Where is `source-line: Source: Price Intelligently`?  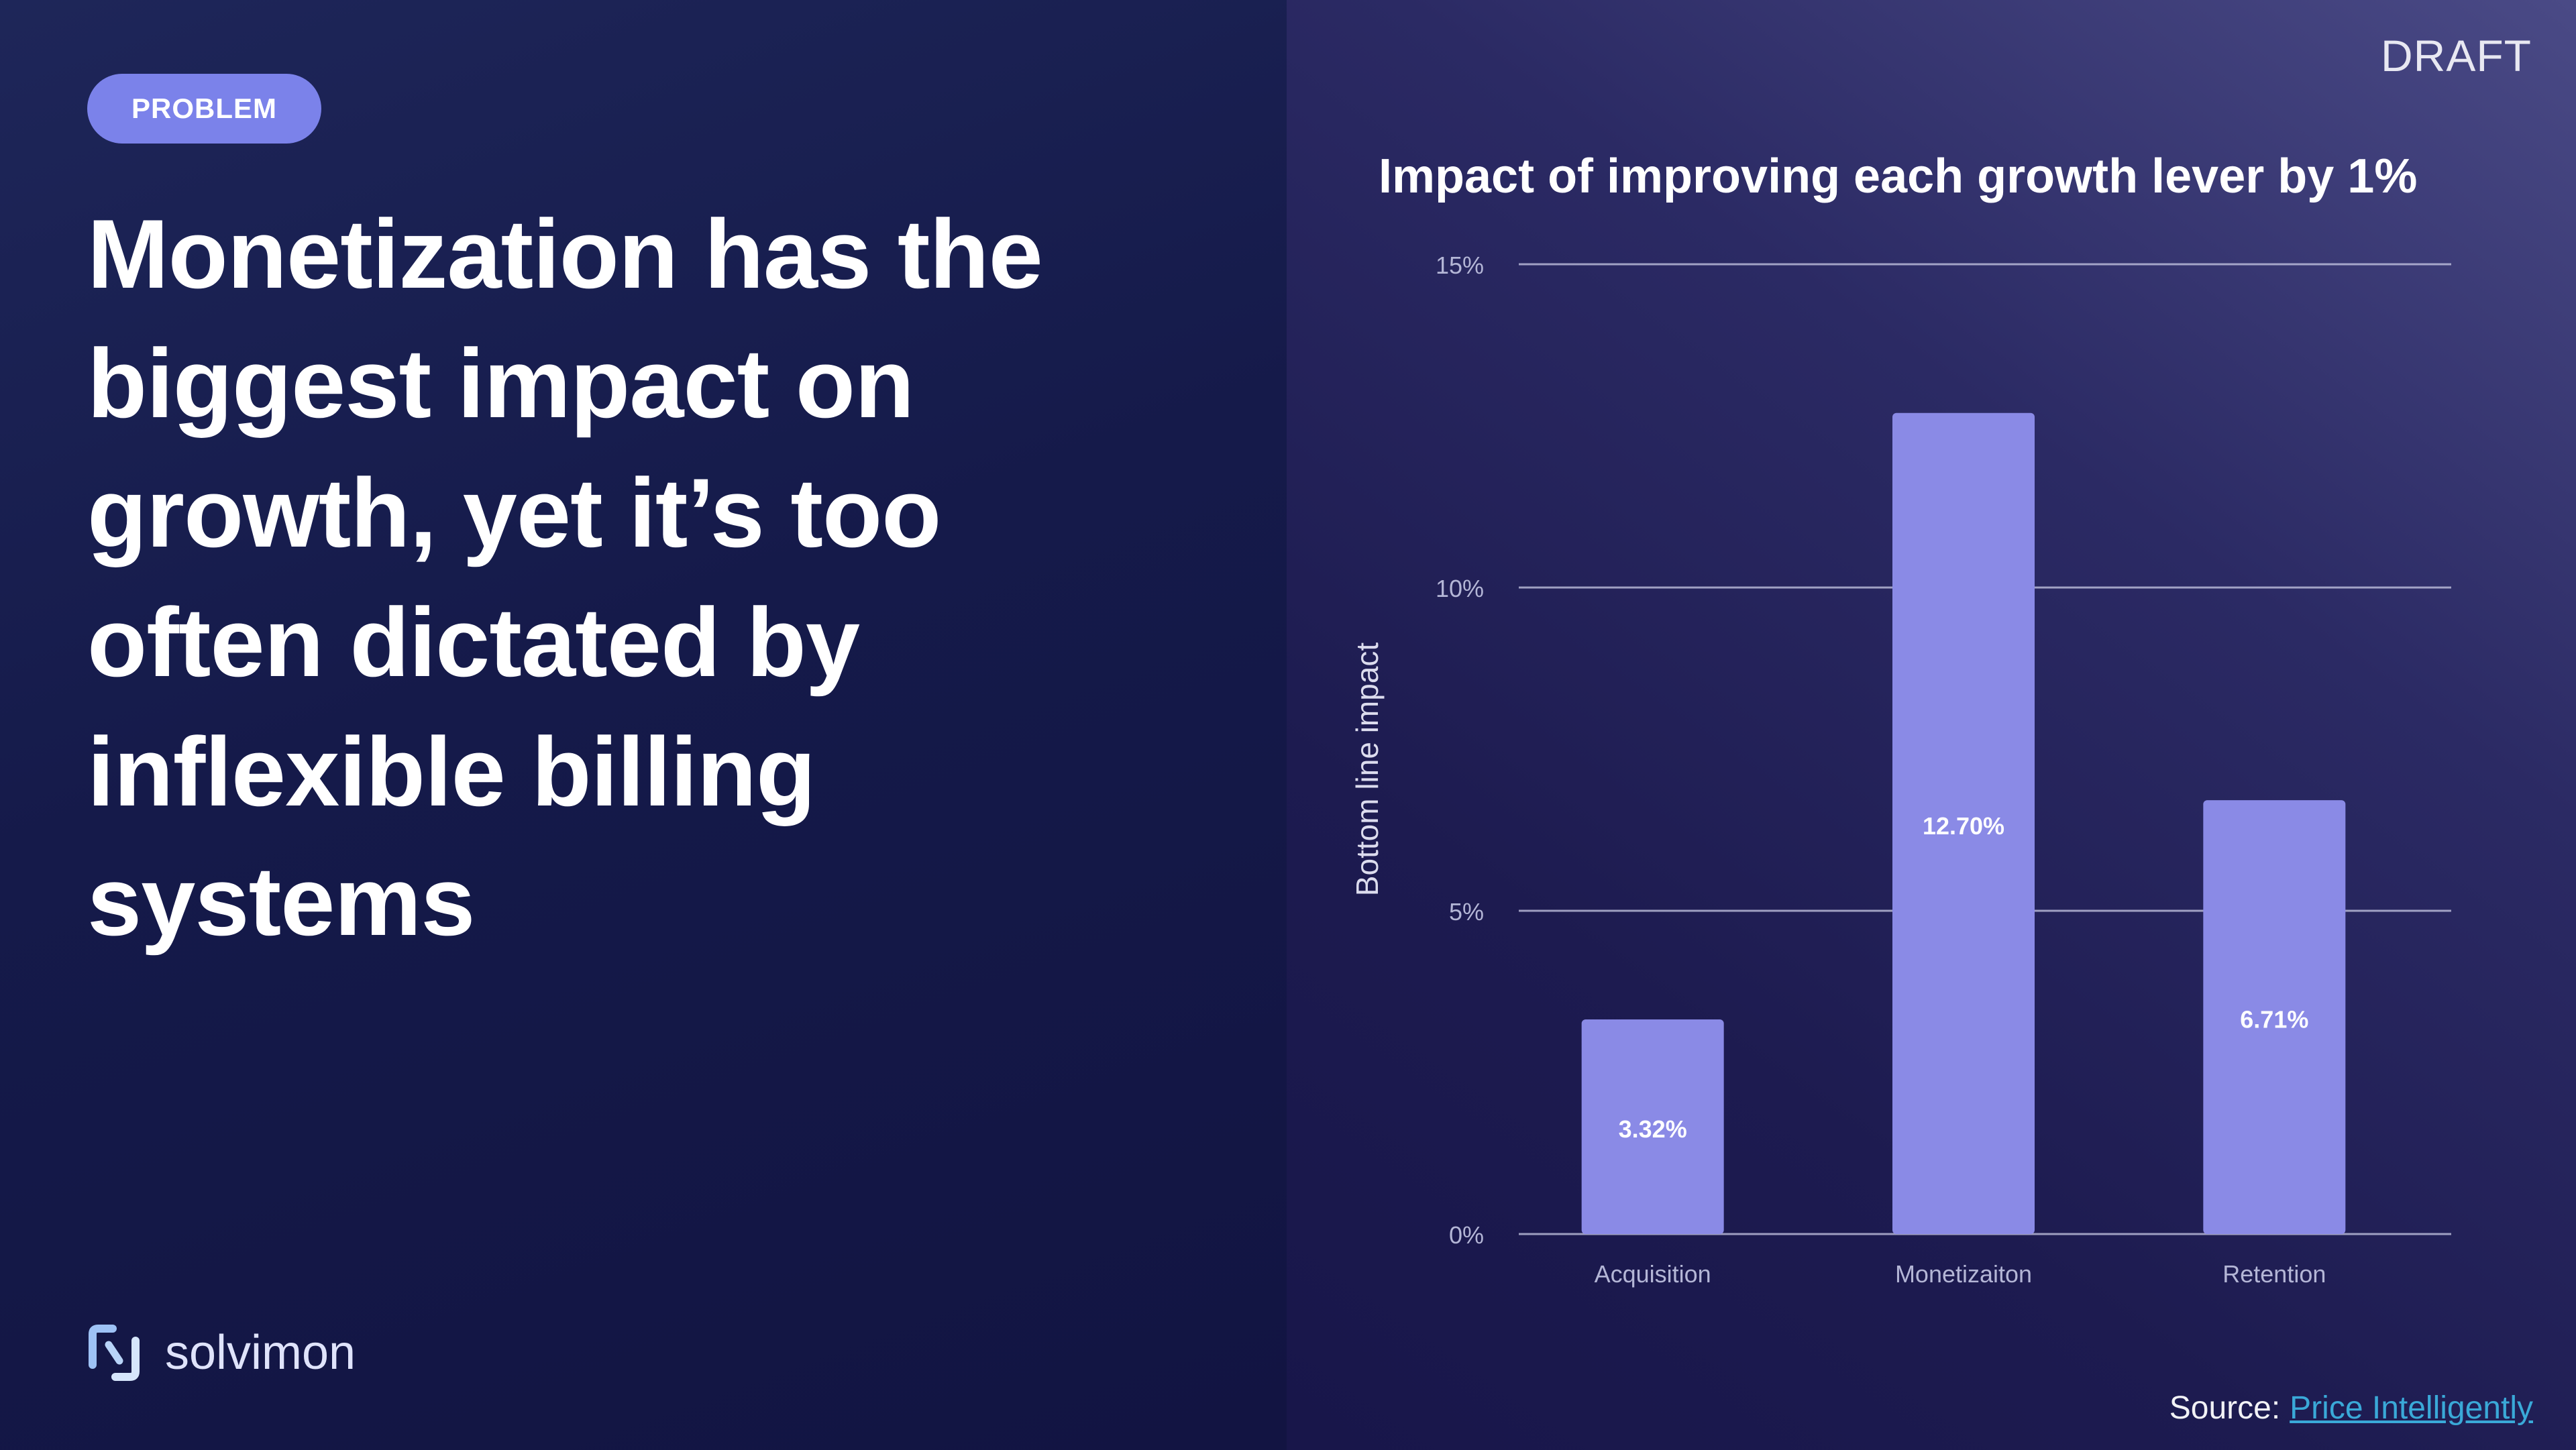
source-line: Source: Price Intelligently is located at coordinates (2351, 1408).